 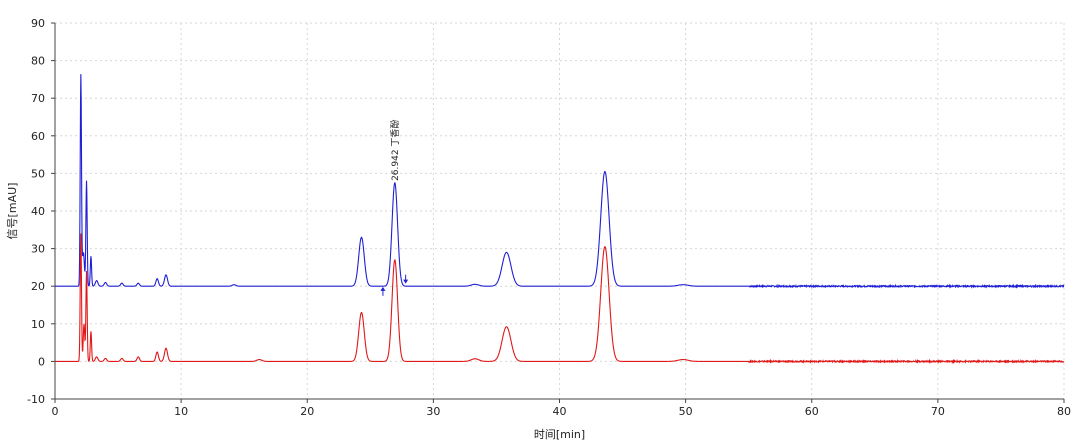 I want to click on x-tick-label: 10, so click(x=181, y=411).